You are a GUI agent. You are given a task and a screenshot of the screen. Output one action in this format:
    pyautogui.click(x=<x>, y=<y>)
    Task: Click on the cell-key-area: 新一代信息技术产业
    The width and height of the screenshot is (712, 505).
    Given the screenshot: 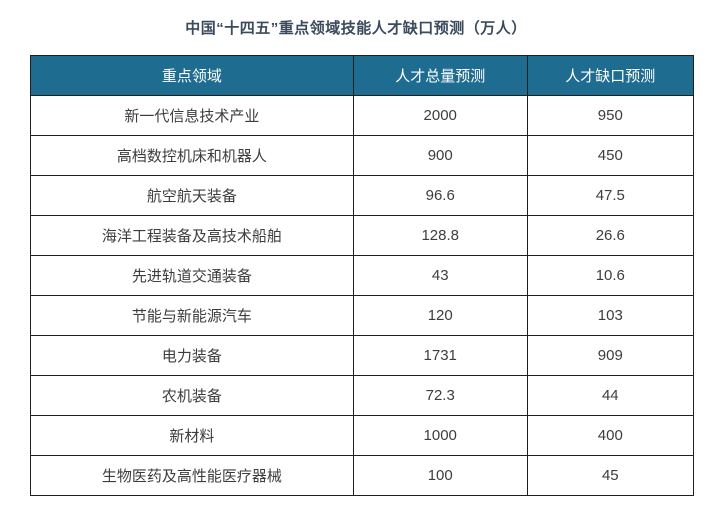 What is the action you would take?
    pyautogui.click(x=192, y=115)
    